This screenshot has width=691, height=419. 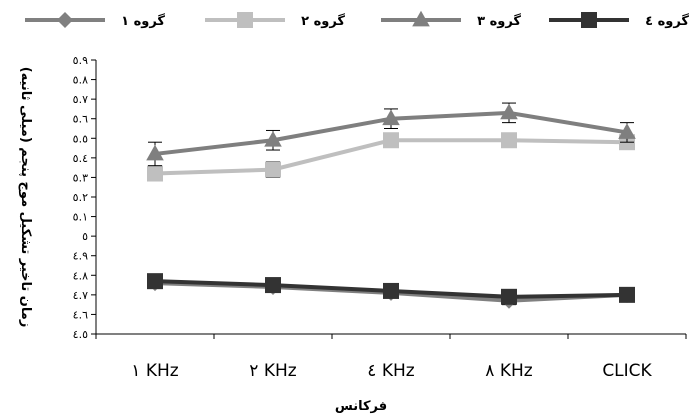 I want to click on legend: گروه ١ گروه ٢ گروه ٣ گروه ٤, so click(x=357, y=19).